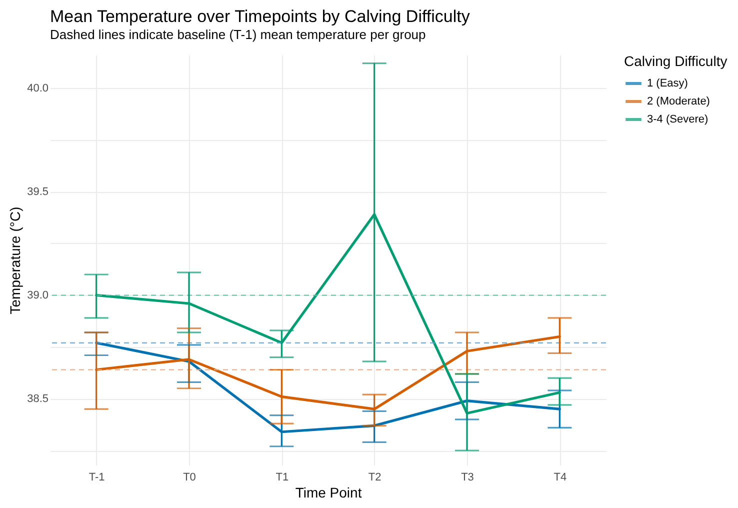 The height and width of the screenshot is (508, 738). I want to click on y-tick-label: 40.0, so click(37, 88).